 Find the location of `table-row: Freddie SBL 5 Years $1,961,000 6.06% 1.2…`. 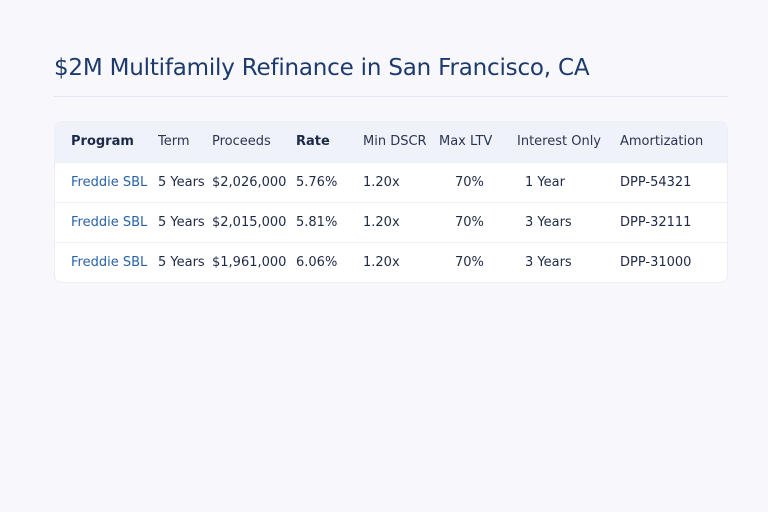

table-row: Freddie SBL 5 Years $1,961,000 6.06% 1.2… is located at coordinates (391, 262).